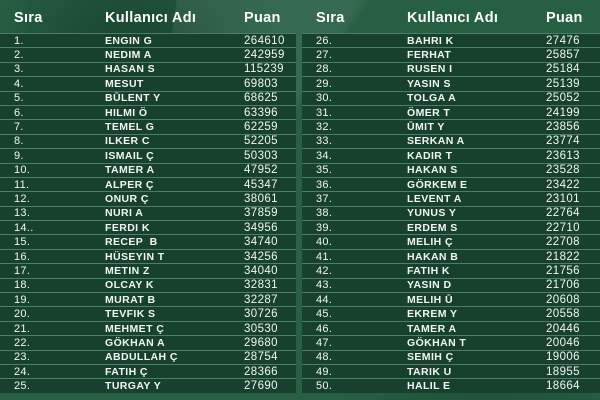  What do you see at coordinates (127, 270) in the screenshot?
I see `name-cell: METIN Z` at bounding box center [127, 270].